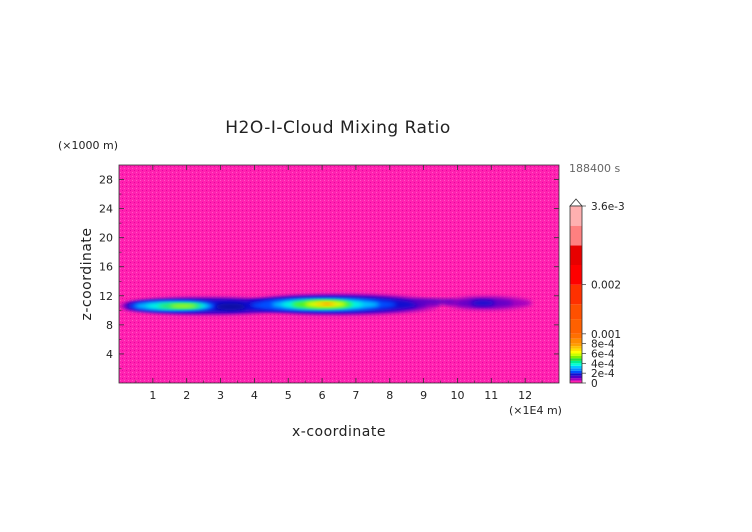  What do you see at coordinates (88, 145) in the screenshot?
I see `y-unit-label: (×1000 m)` at bounding box center [88, 145].